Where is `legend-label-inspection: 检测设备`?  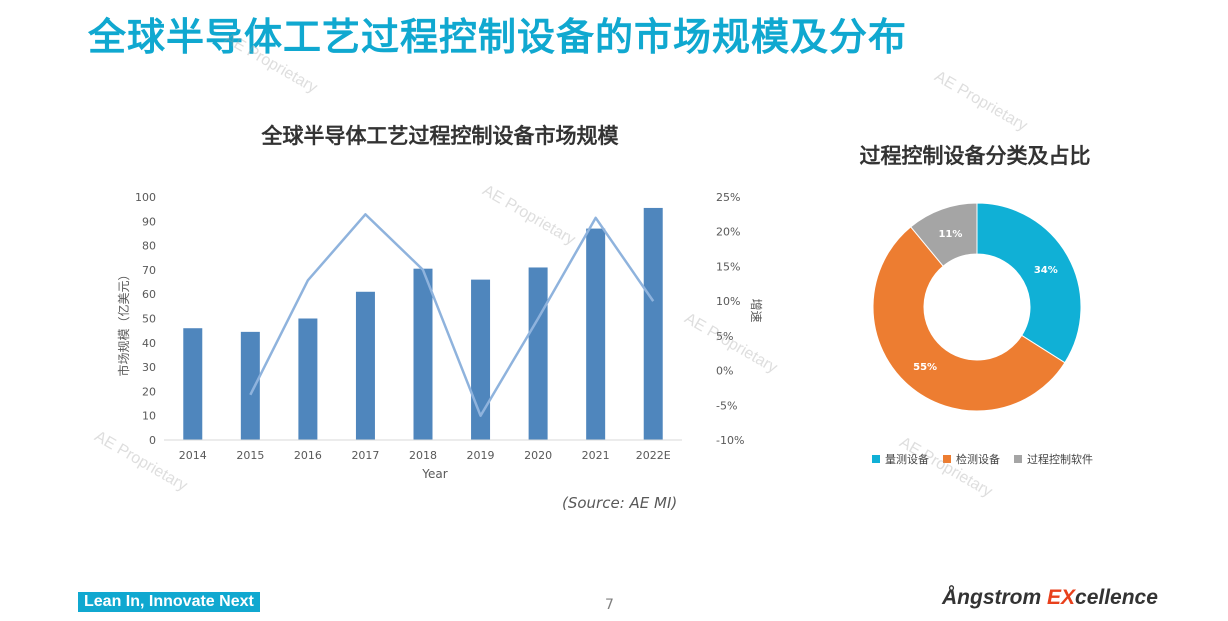 legend-label-inspection: 检测设备 is located at coordinates (978, 459).